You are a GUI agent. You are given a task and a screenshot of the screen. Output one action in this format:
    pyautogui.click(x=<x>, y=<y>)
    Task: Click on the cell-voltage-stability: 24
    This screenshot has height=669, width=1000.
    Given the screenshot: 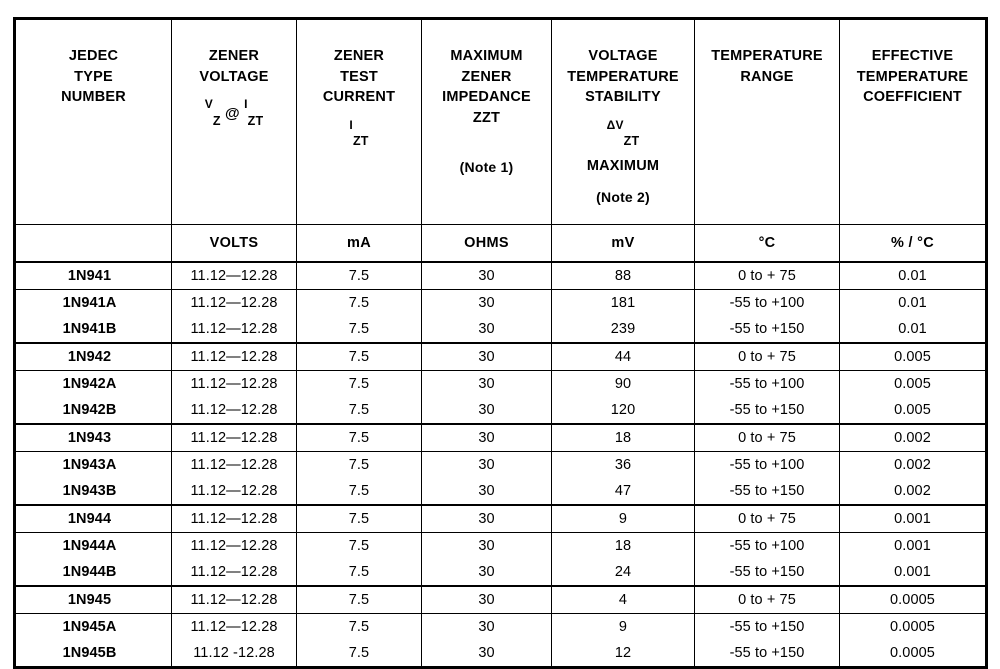 What is the action you would take?
    pyautogui.click(x=623, y=572)
    